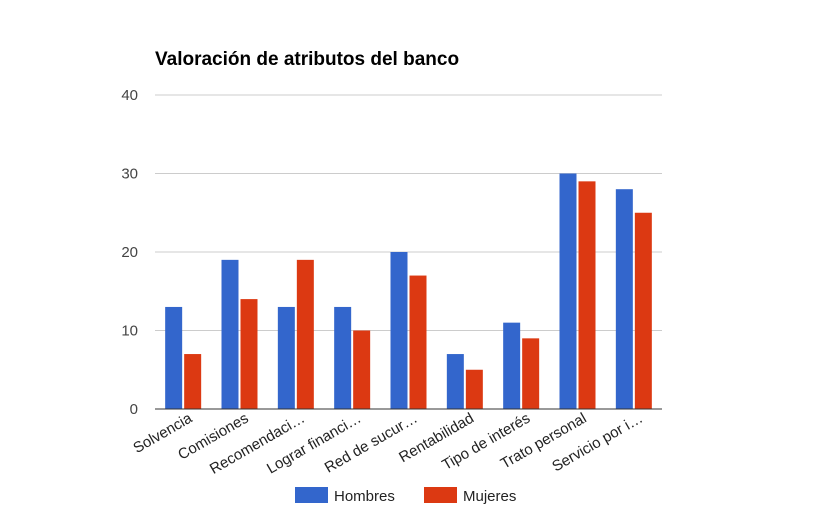 Image resolution: width=816 pixels, height=505 pixels. What do you see at coordinates (405, 496) in the screenshot?
I see `legend: Hombres Mujeres` at bounding box center [405, 496].